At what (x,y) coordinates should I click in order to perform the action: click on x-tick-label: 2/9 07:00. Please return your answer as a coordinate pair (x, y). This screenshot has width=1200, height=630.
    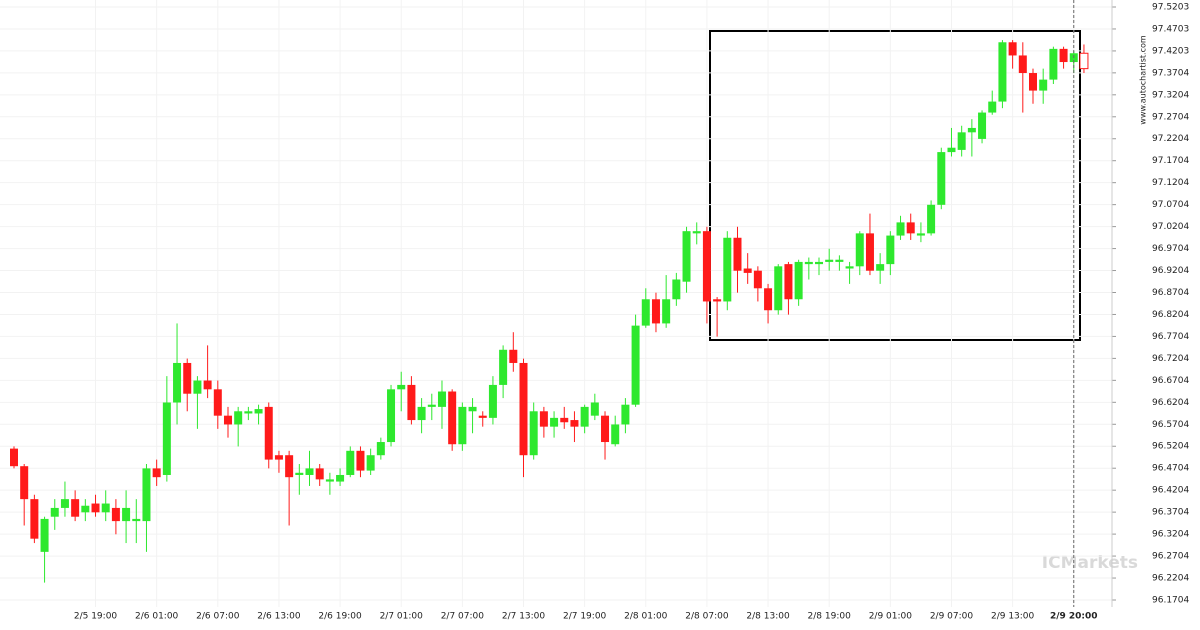
    Looking at the image, I should click on (952, 617).